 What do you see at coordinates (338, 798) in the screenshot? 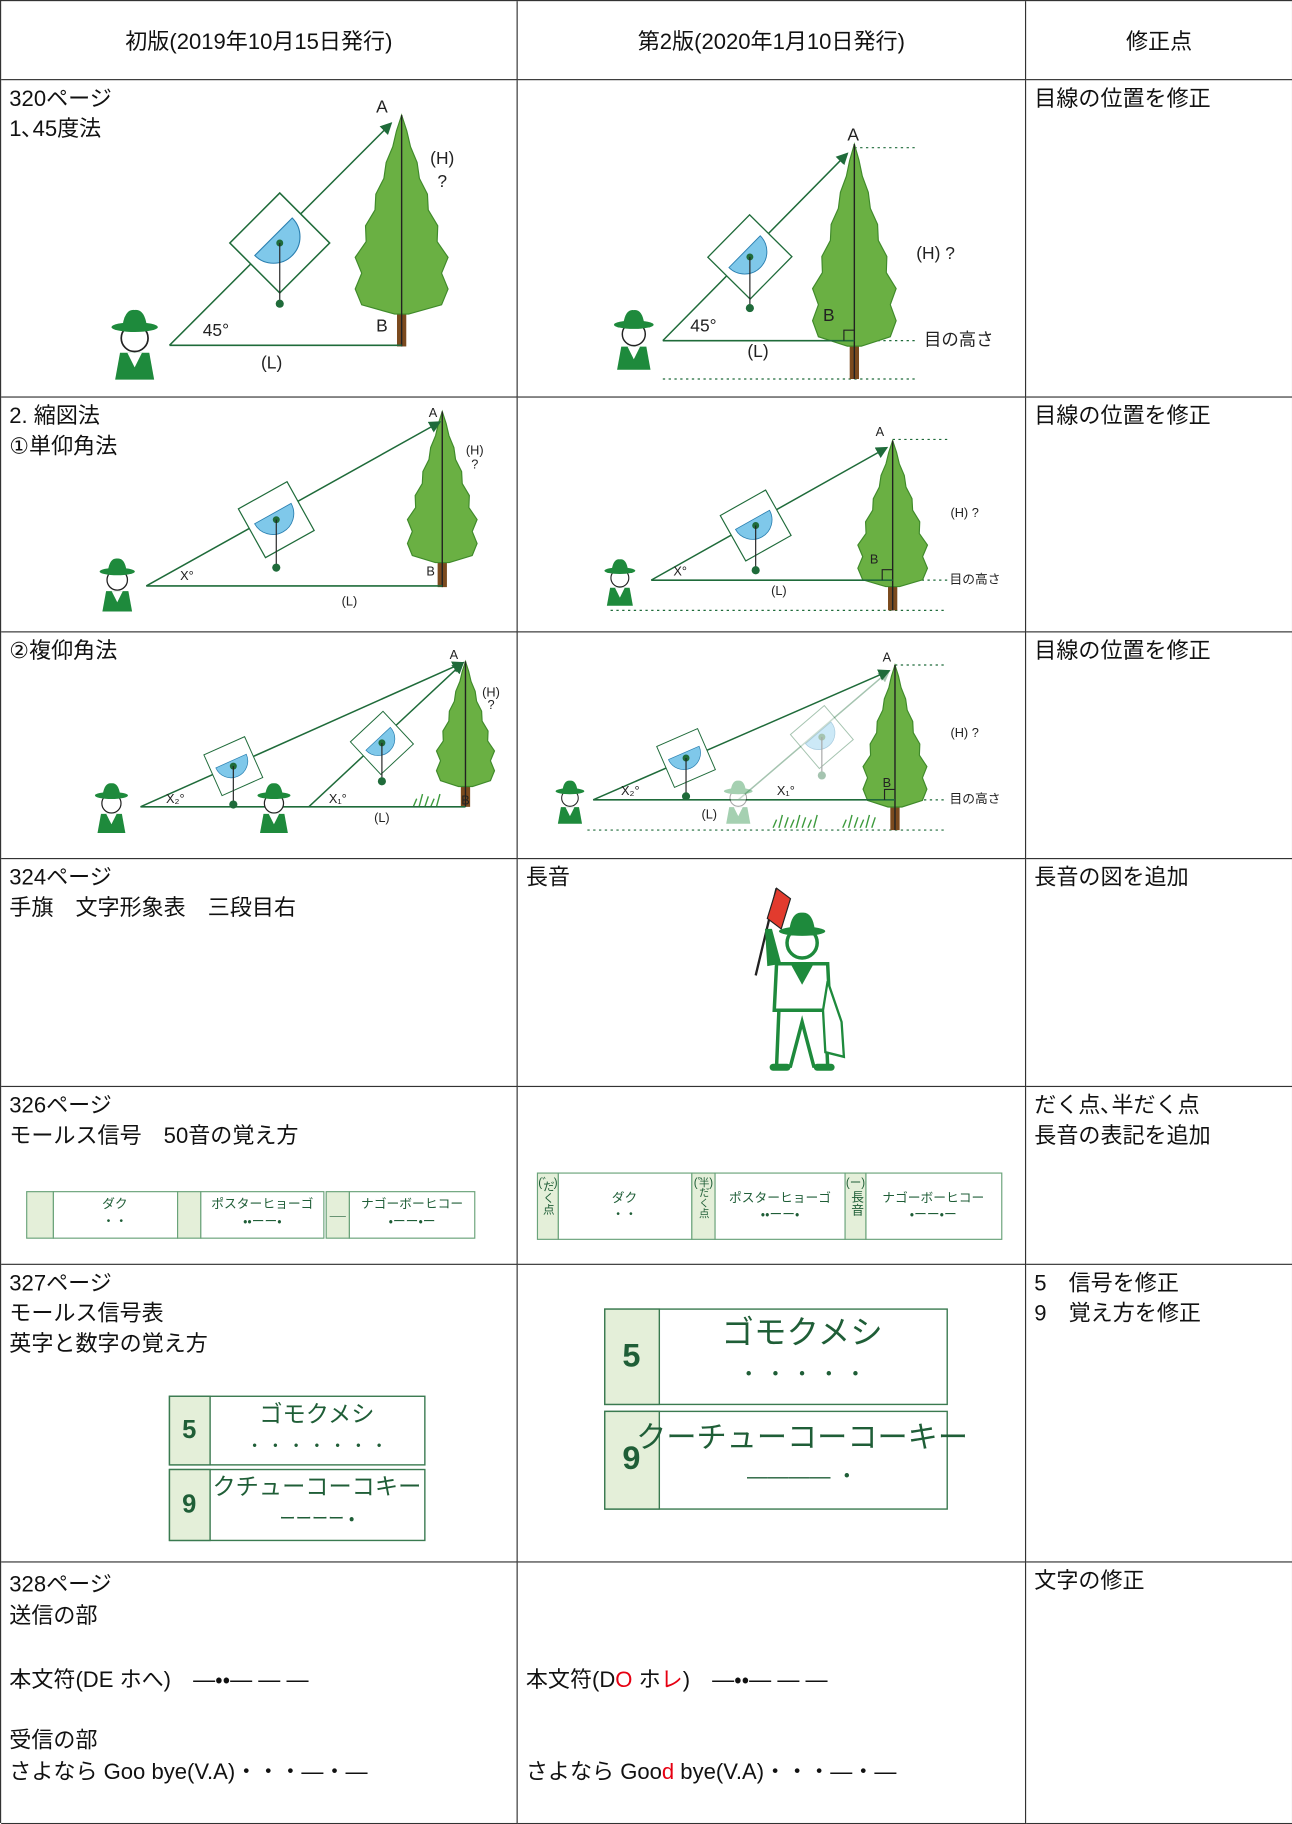
I see `figure-label: X₁°` at bounding box center [338, 798].